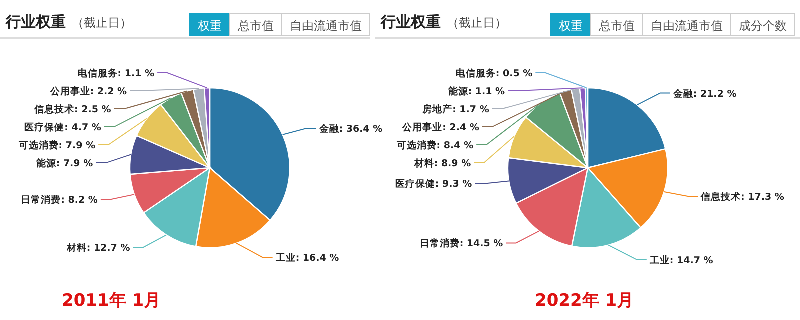  Describe the element at coordinates (73, 110) in the screenshot. I see `slice-label: 信息技术: 2.5 %` at that location.